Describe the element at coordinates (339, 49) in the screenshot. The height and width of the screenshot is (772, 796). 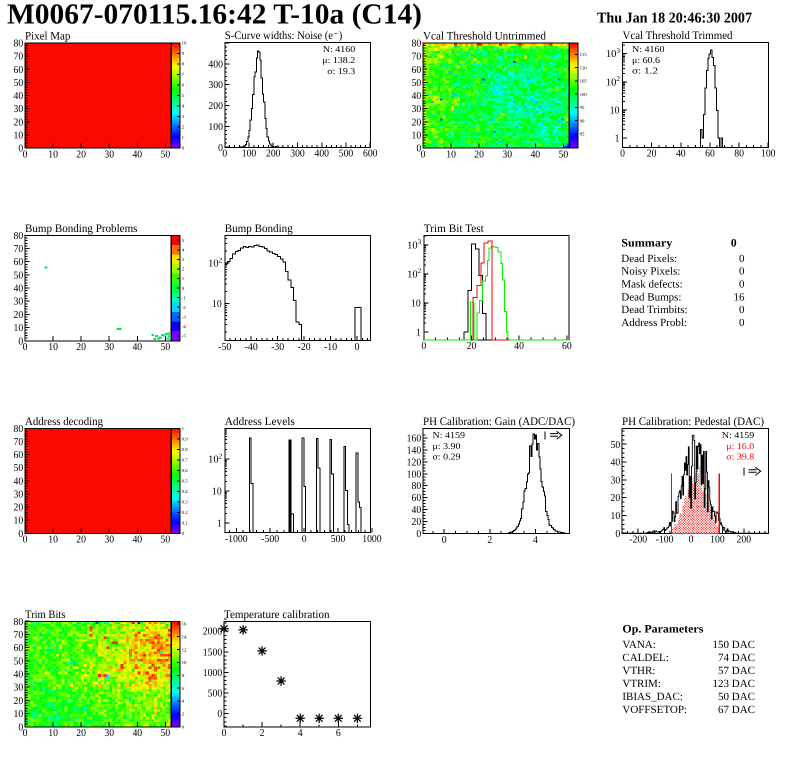
I see `svg-text: N: 4160` at that location.